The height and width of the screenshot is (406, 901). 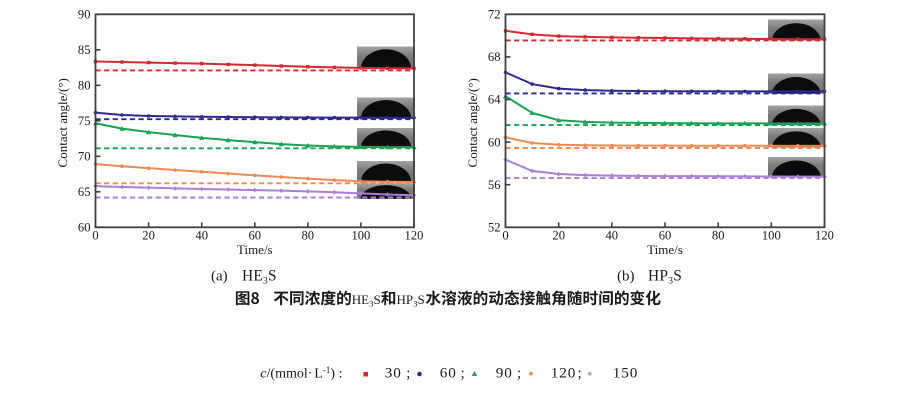 I want to click on svg-text: 150, so click(x=625, y=373).